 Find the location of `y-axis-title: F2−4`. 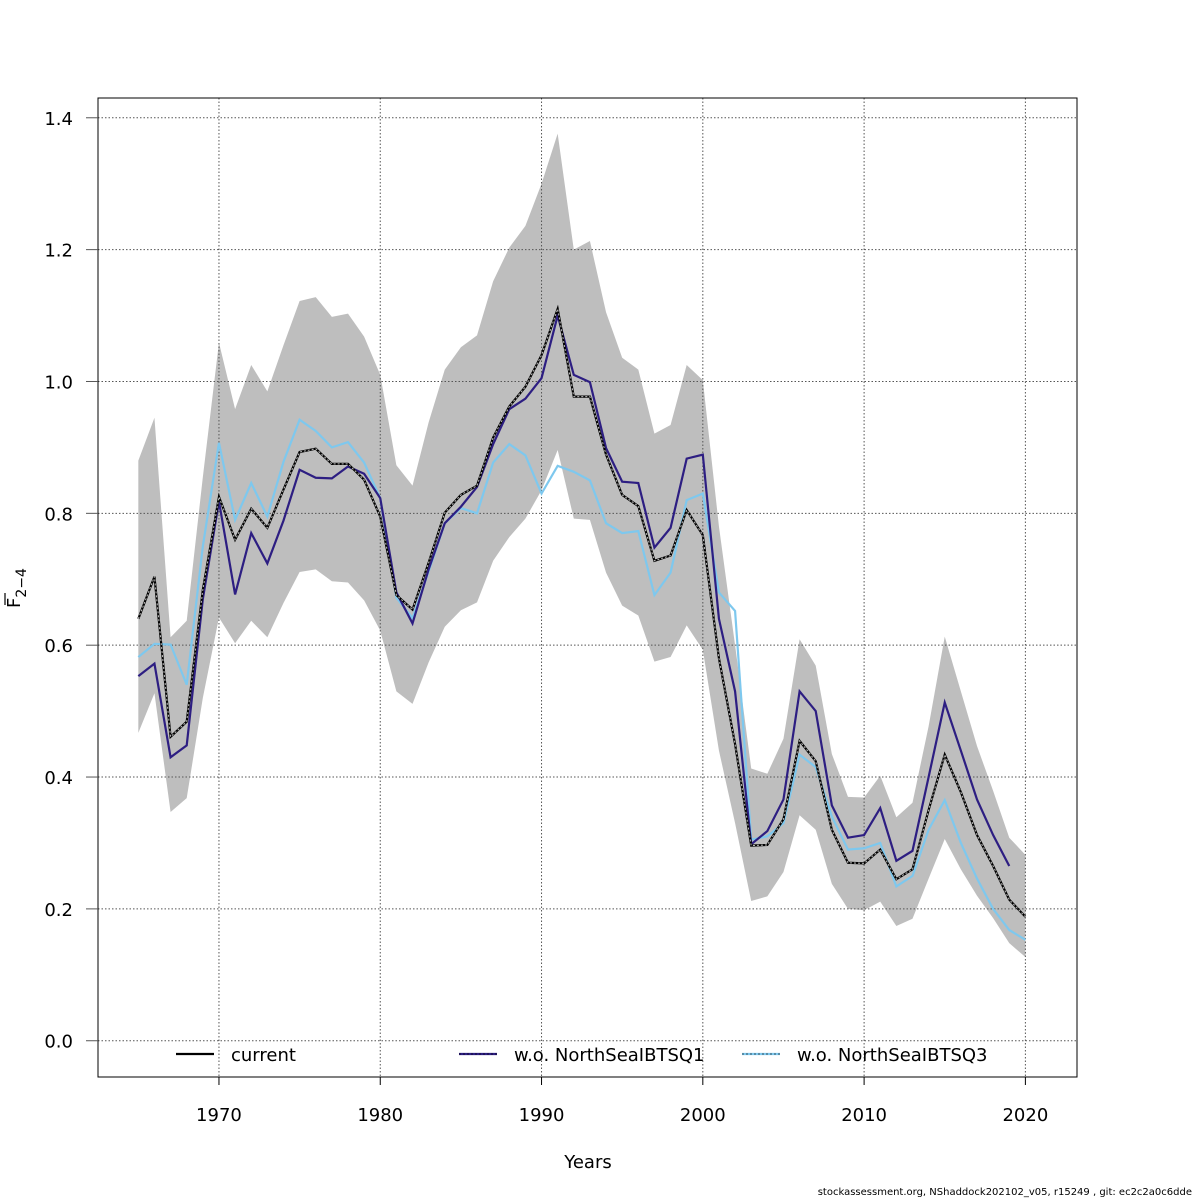

y-axis-title: F2−4 is located at coordinates (17, 588).